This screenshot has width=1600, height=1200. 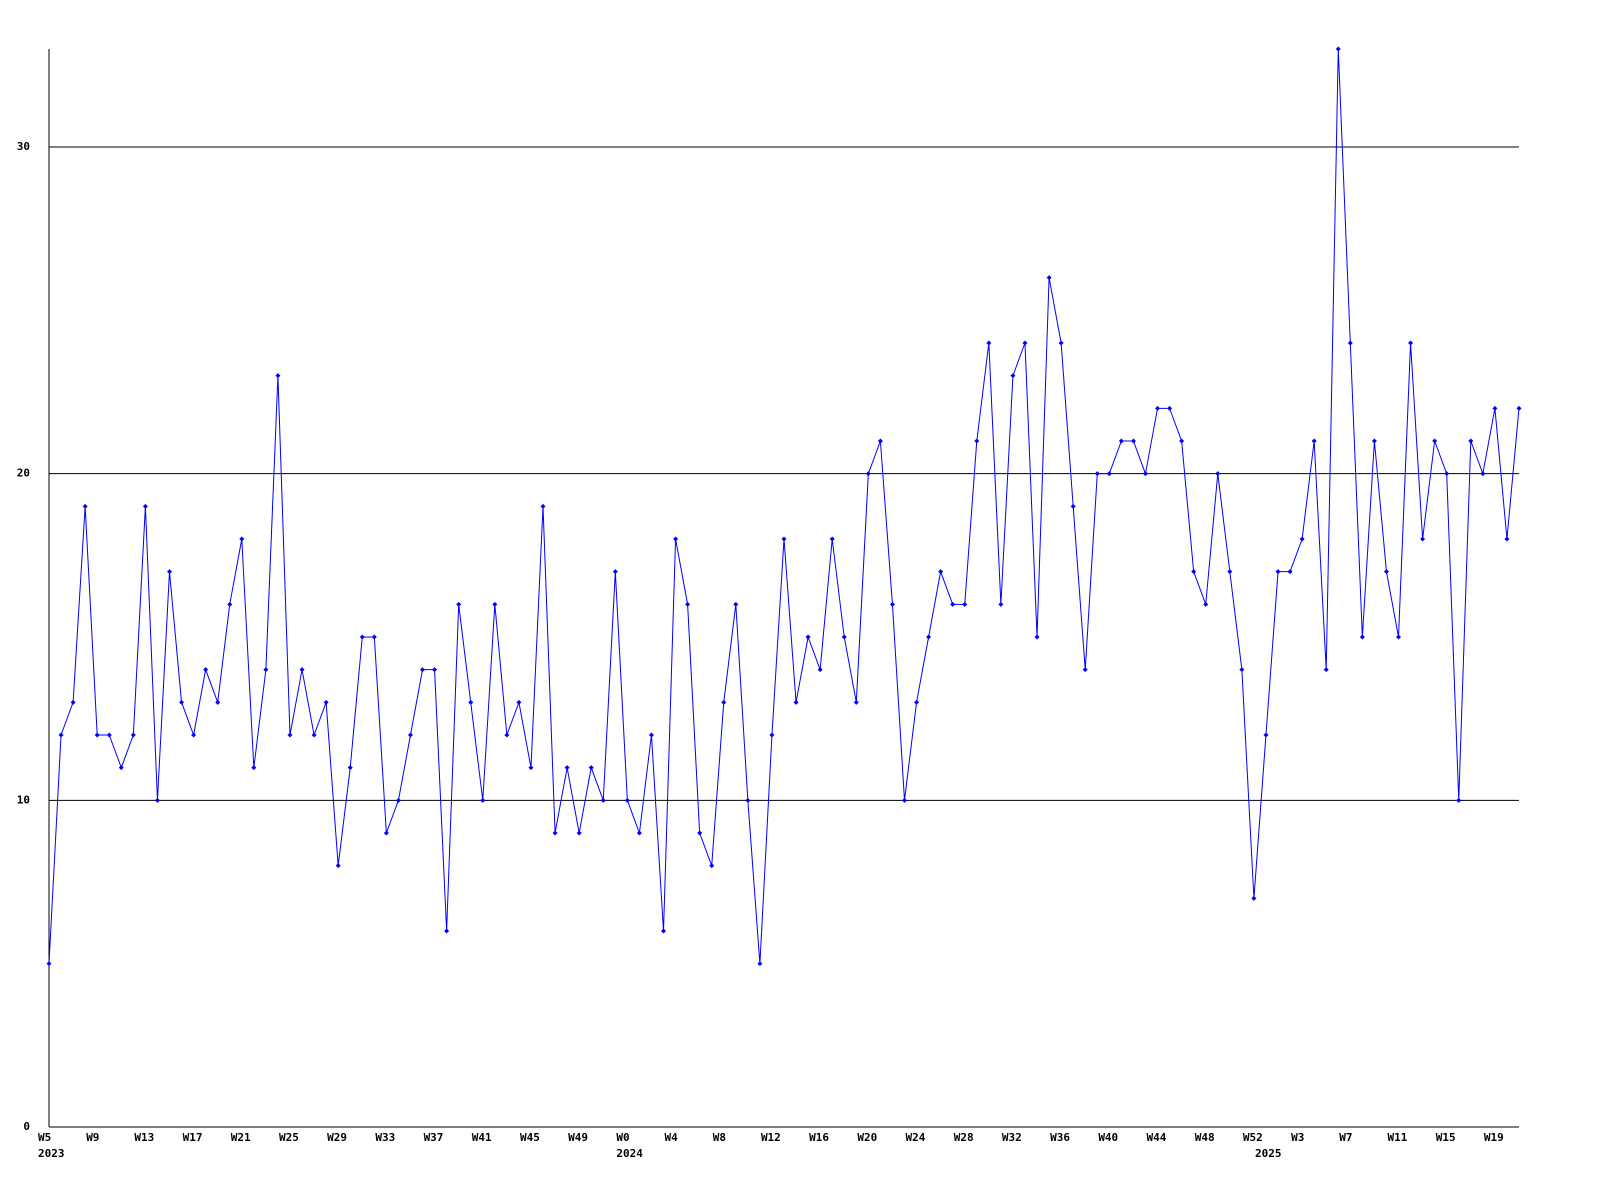 What do you see at coordinates (1253, 1137) in the screenshot?
I see `x-tick-label: W52` at bounding box center [1253, 1137].